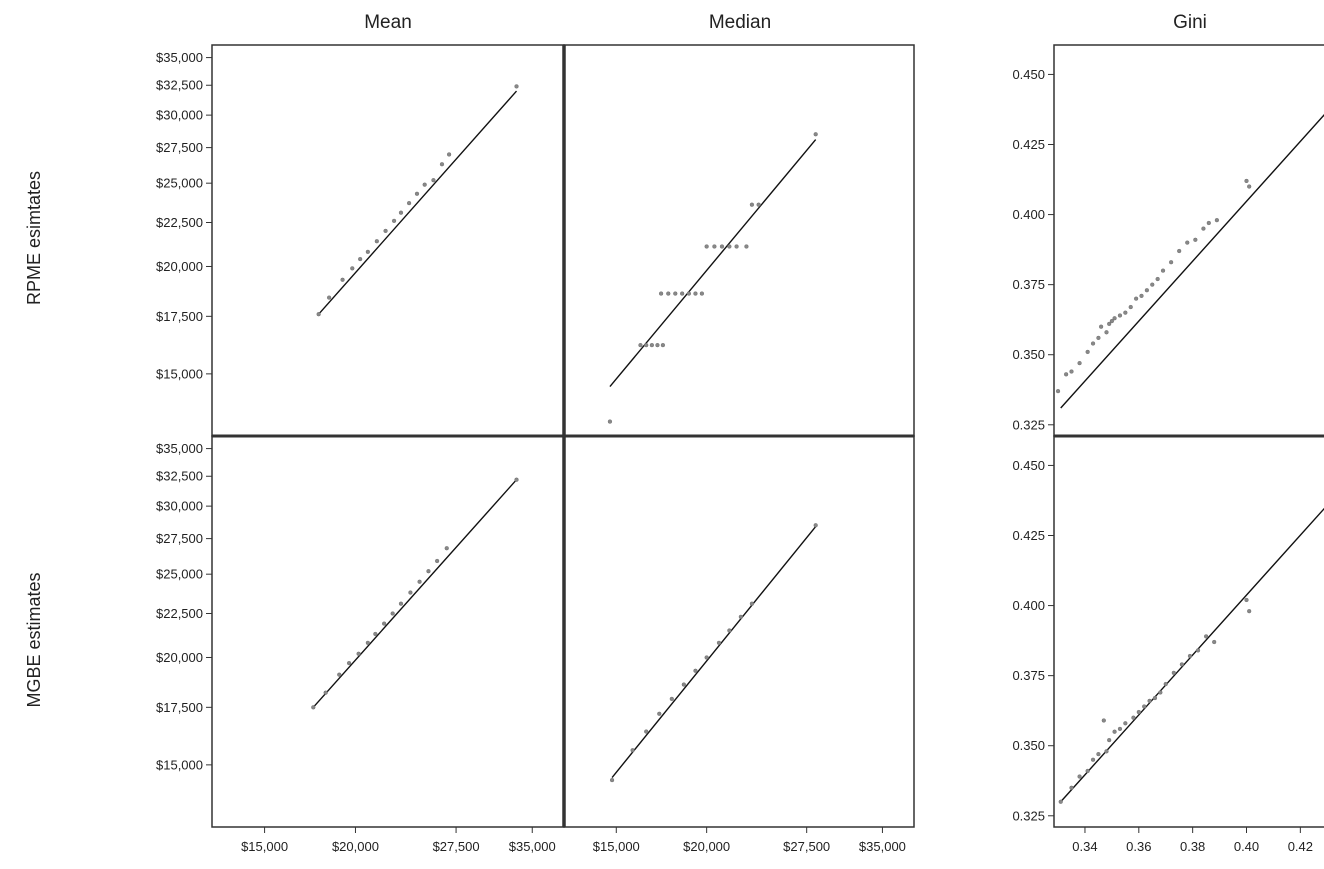 This screenshot has height=869, width=1324. I want to click on y-tick-label: $20,000, so click(179, 266).